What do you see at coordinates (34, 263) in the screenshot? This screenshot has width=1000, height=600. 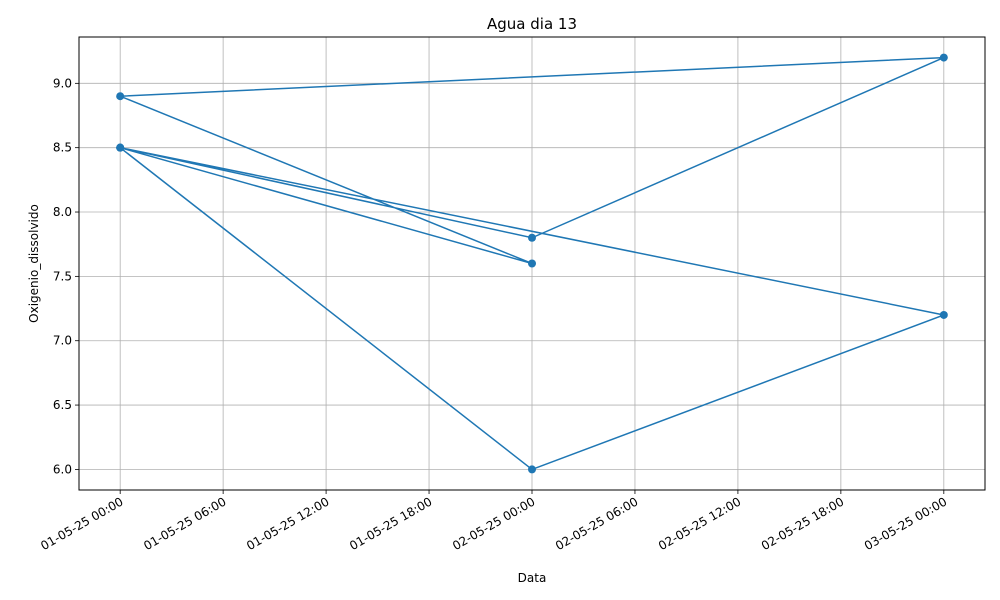 I see `y-axis-title: Oxigenio_dissolvido` at bounding box center [34, 263].